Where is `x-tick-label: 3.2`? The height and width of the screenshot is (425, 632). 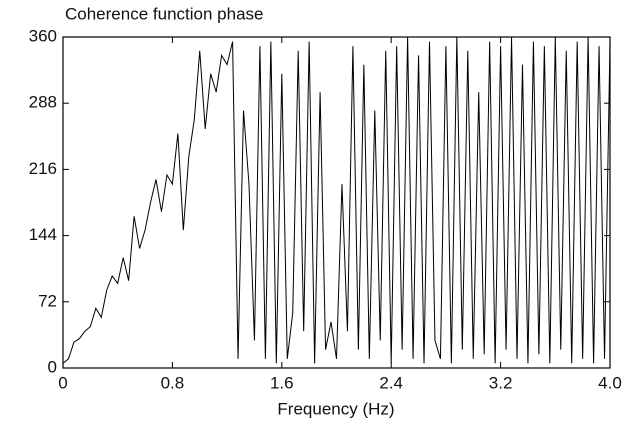
x-tick-label: 3.2 is located at coordinates (501, 382).